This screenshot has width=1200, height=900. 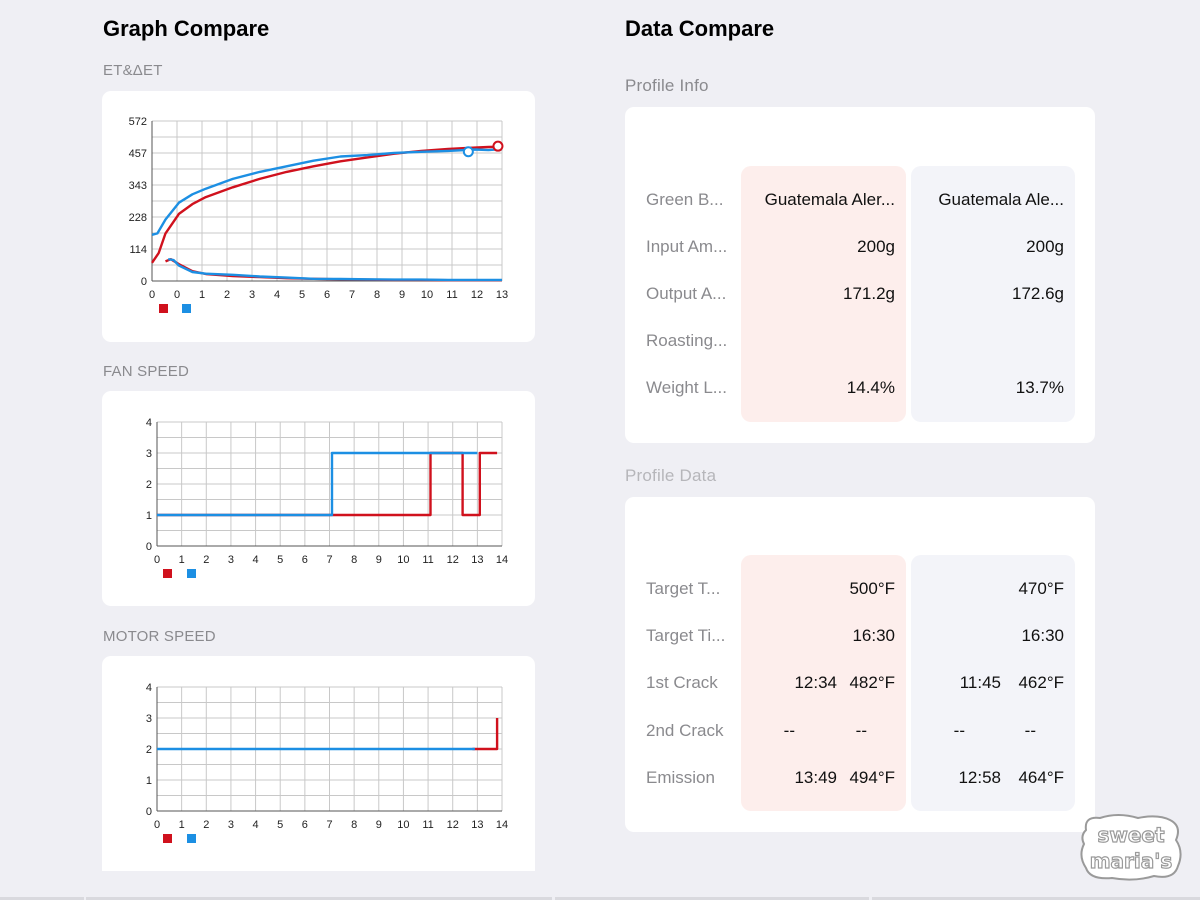 What do you see at coordinates (138, 186) in the screenshot?
I see `y-tick-label: 343` at bounding box center [138, 186].